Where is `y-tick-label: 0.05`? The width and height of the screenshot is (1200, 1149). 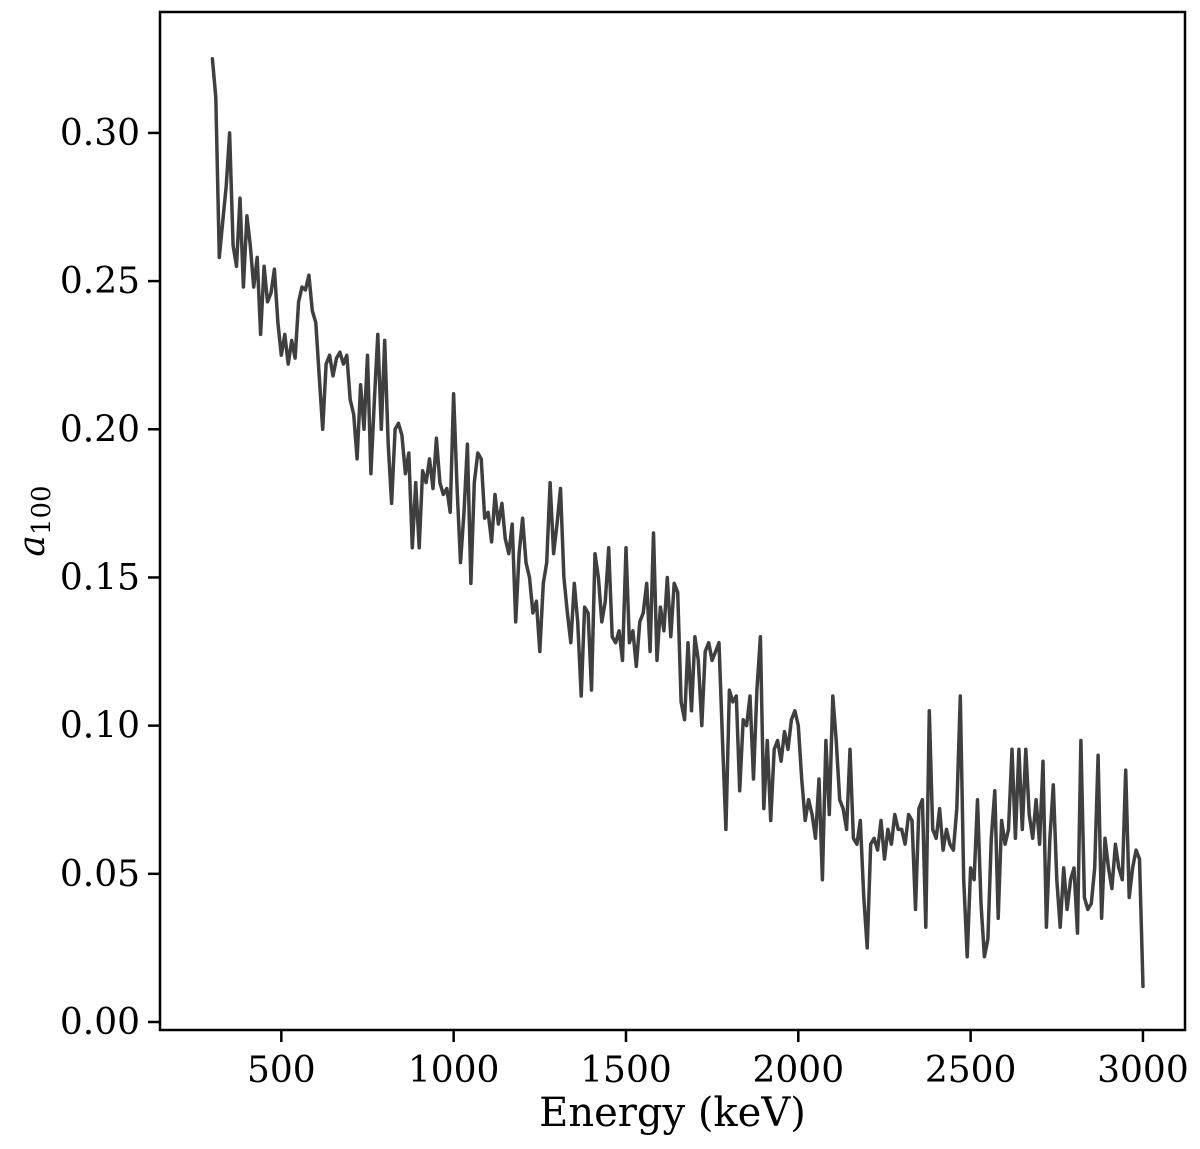
y-tick-label: 0.05 is located at coordinates (100, 874).